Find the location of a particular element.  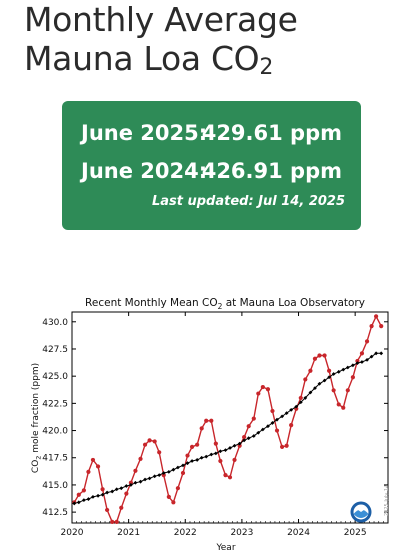

x-tick-label: 2023 is located at coordinates (241, 533).